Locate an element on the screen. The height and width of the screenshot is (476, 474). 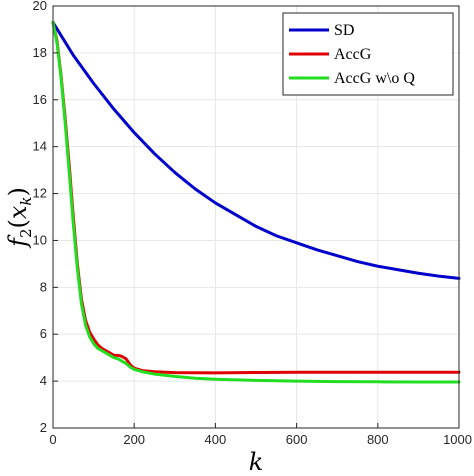
y-tick-label: 2 is located at coordinates (43, 427).